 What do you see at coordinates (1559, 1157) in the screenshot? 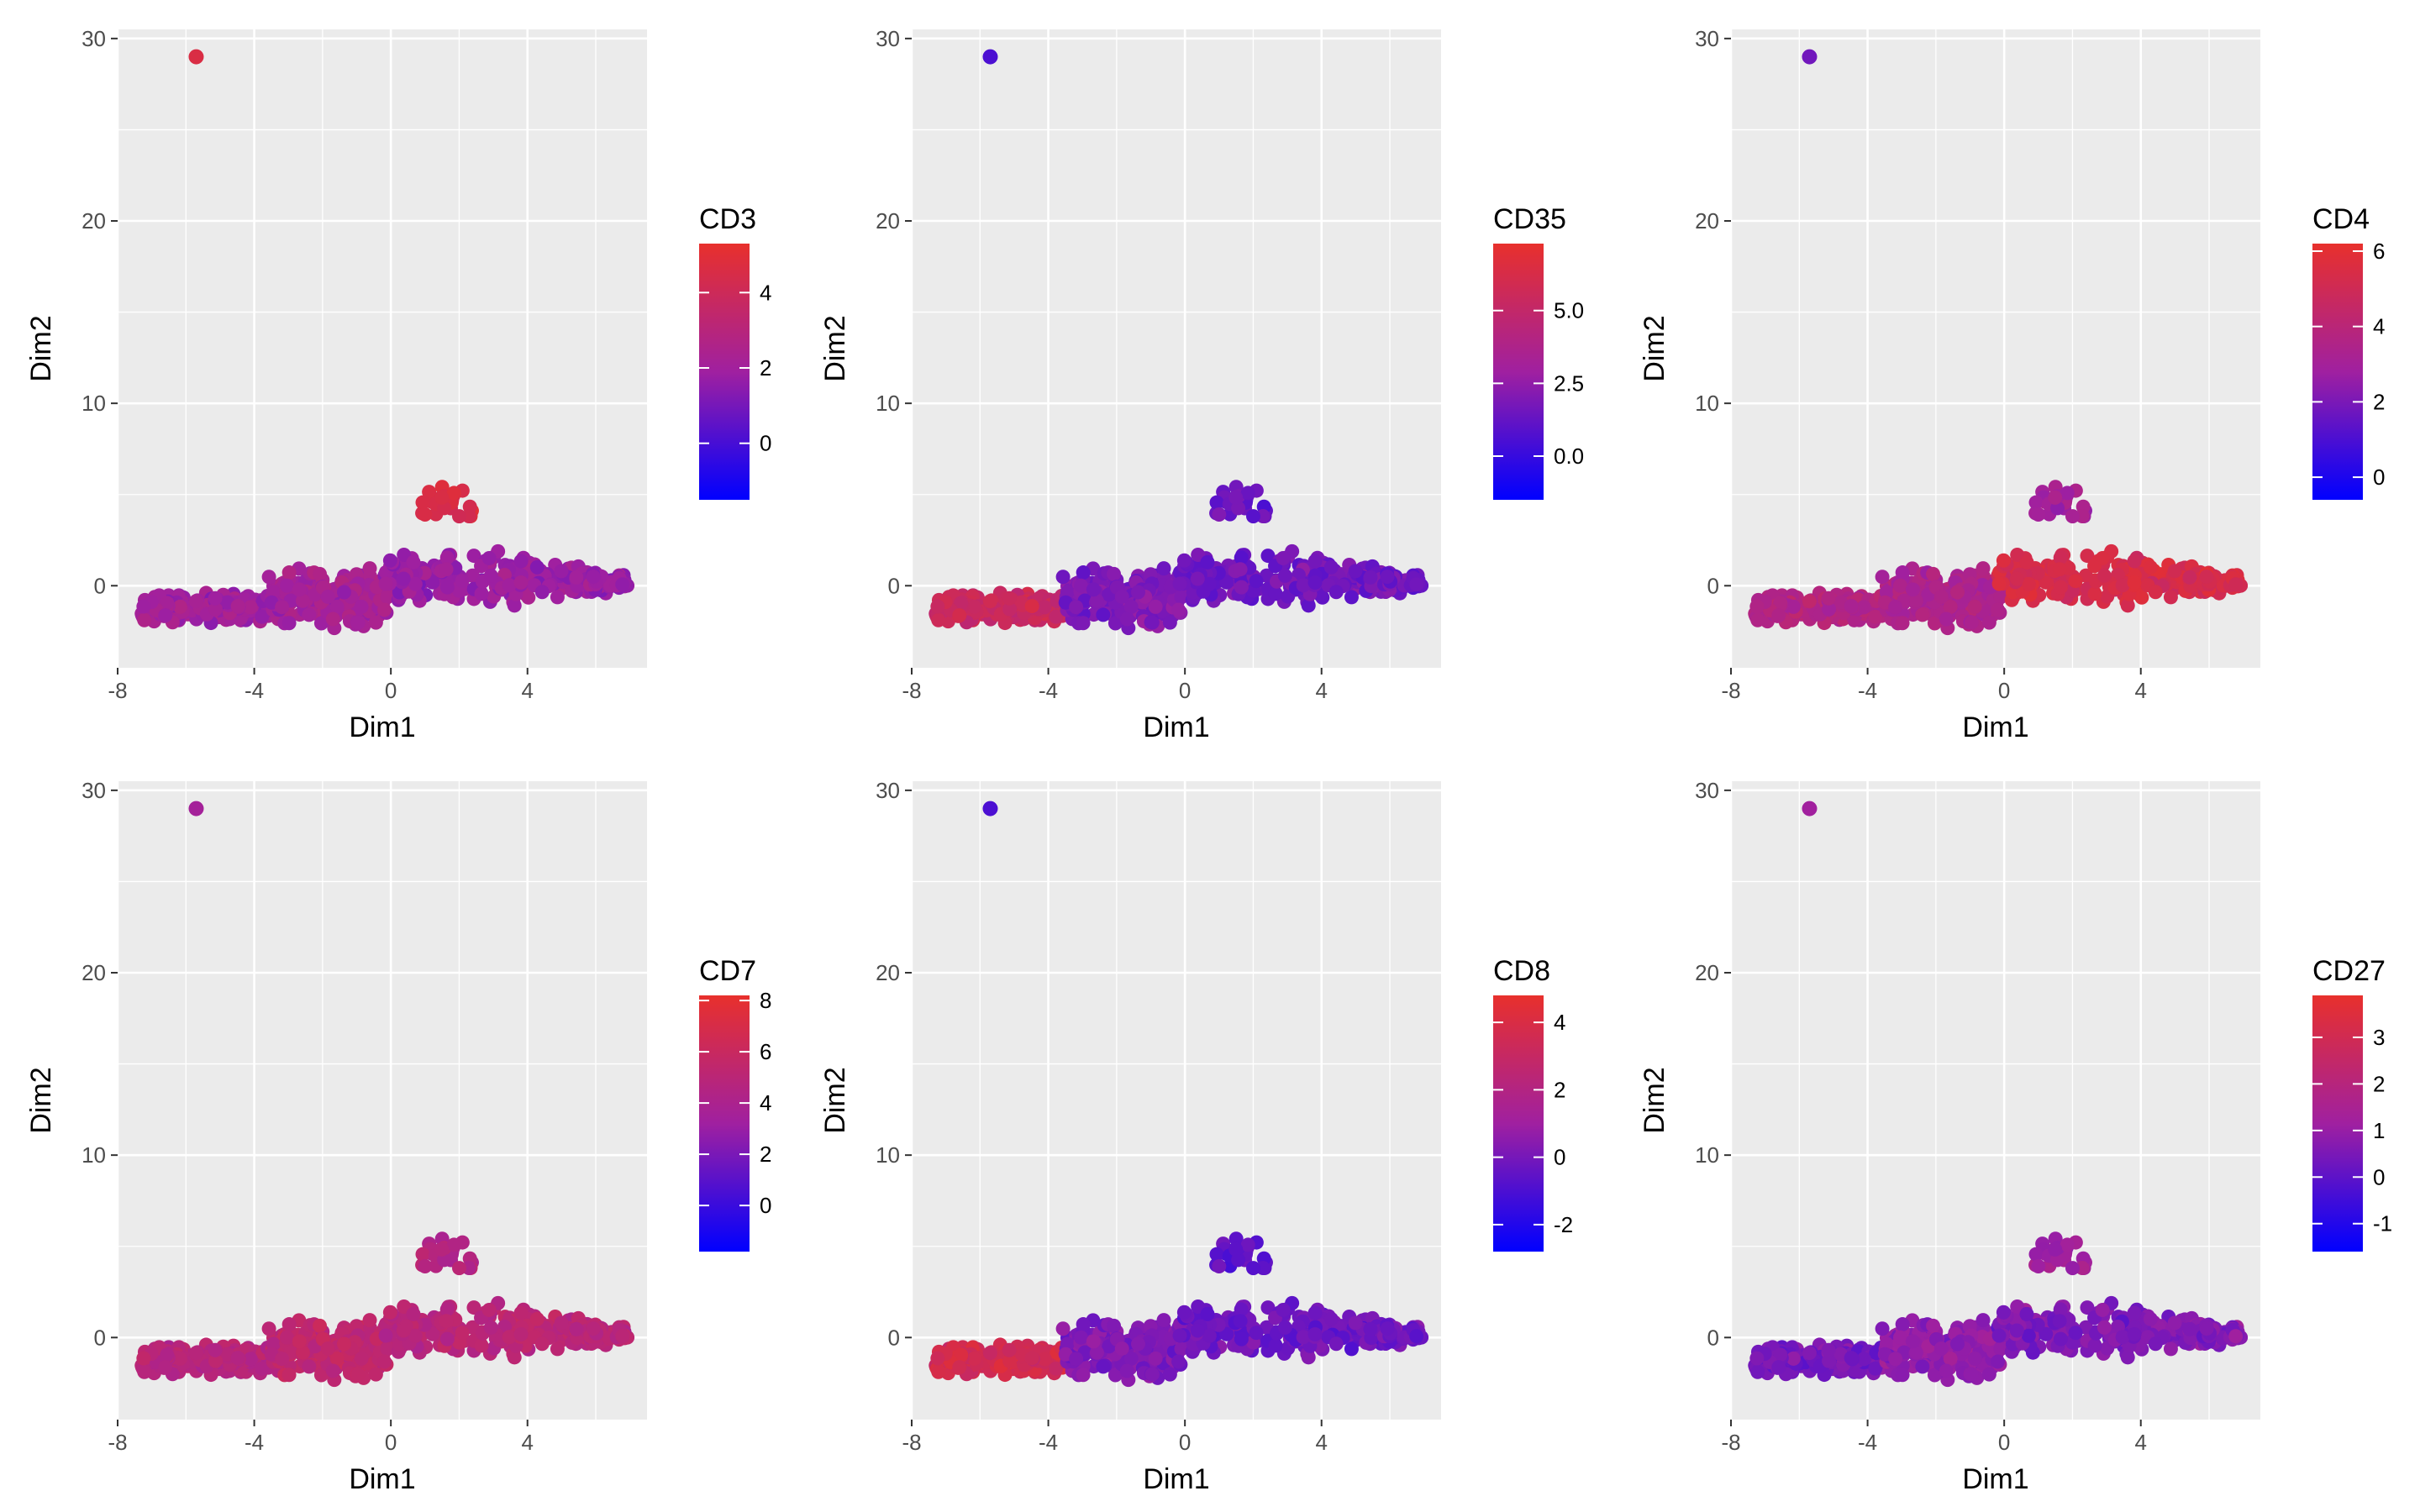
I see `legend-tick-label: 0` at bounding box center [1559, 1157].